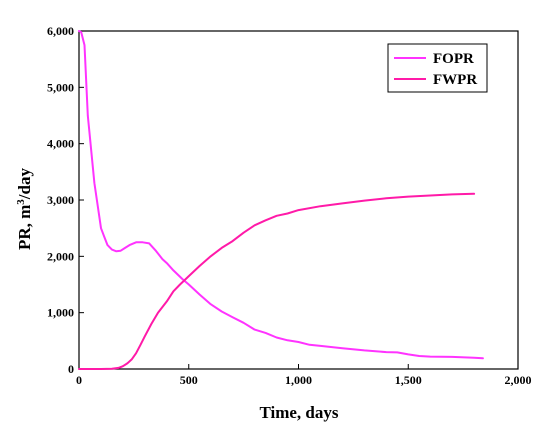  What do you see at coordinates (60, 313) in the screenshot?
I see `y-tick-label: 1,000` at bounding box center [60, 313].